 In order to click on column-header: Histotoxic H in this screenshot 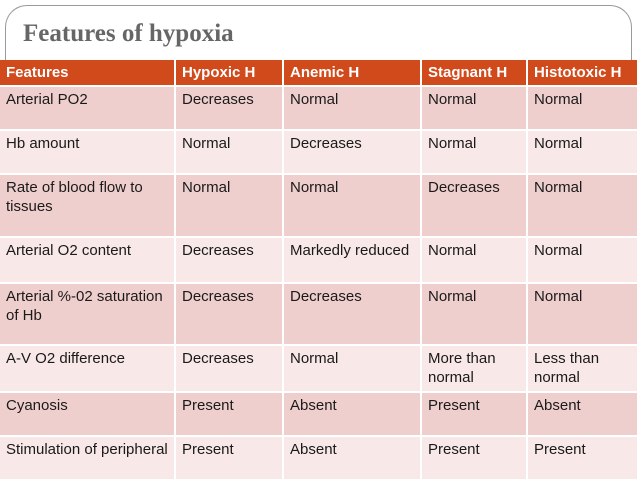, I will do `click(582, 73)`.